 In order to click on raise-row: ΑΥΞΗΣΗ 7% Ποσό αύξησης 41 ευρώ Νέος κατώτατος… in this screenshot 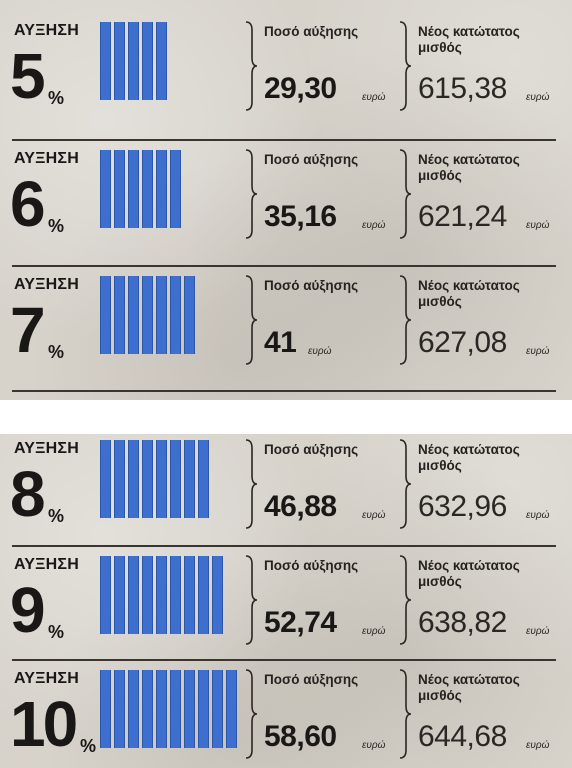, I will do `click(286, 331)`.